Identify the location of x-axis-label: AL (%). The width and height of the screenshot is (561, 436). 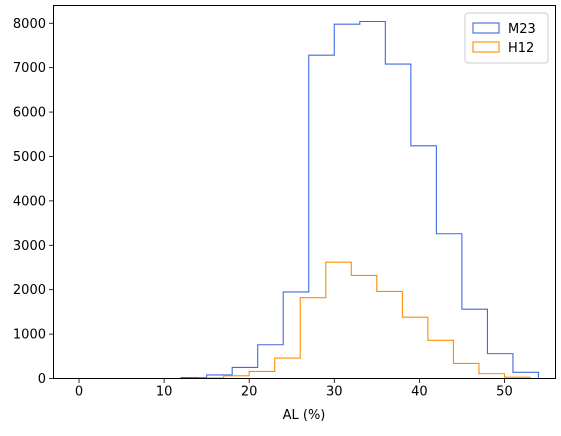
(304, 415).